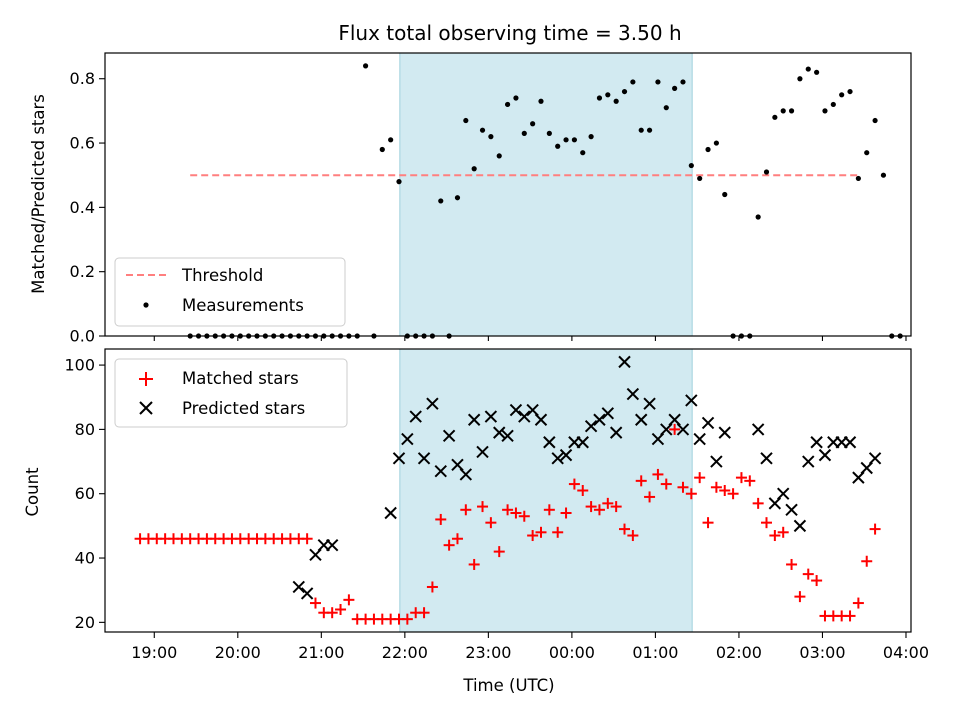  What do you see at coordinates (146, 379) in the screenshot?
I see `legend-matched-swatch` at bounding box center [146, 379].